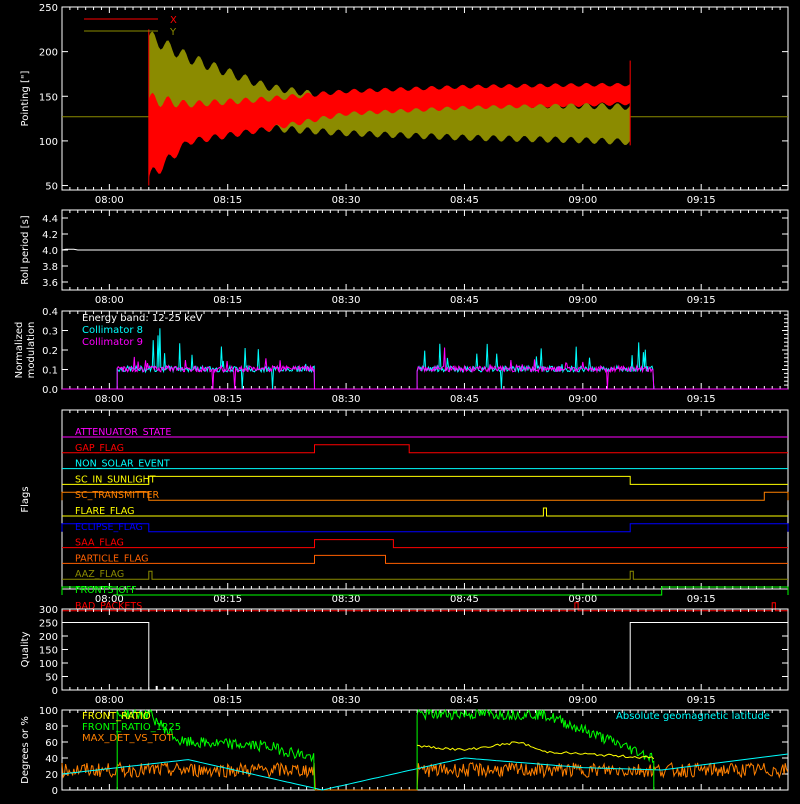 This screenshot has height=804, width=800. Describe the element at coordinates (582, 200) in the screenshot. I see `pointing-x-tick-label: 09:00` at that location.